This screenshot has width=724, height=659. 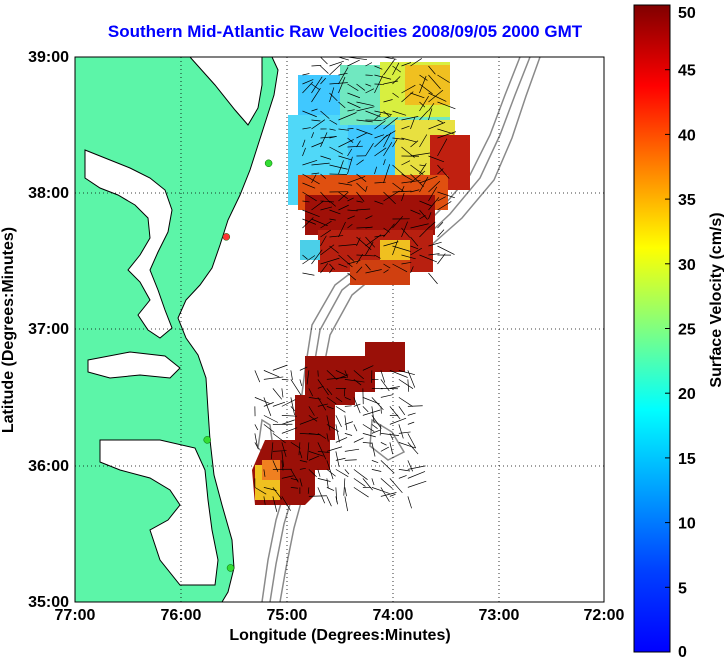 I want to click on colorbar-tick-label: 10, so click(x=687, y=524).